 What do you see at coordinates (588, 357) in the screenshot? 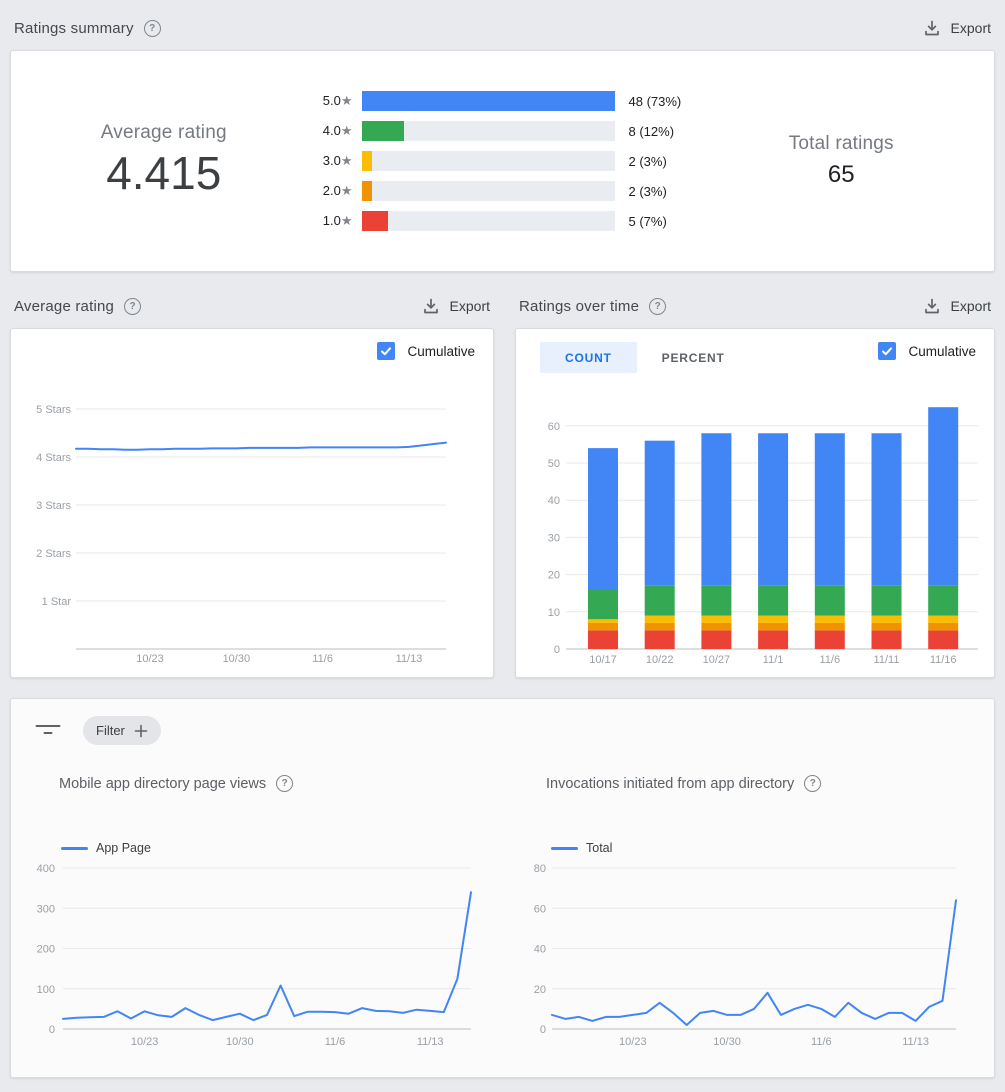
I see `tab-count: COUNT` at bounding box center [588, 357].